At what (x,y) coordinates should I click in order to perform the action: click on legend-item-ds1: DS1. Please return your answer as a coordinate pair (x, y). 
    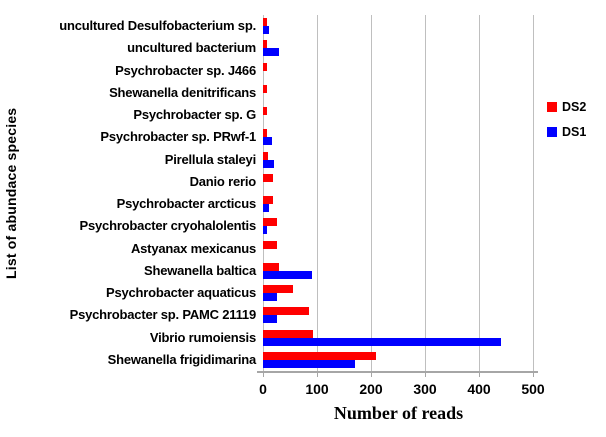
    Looking at the image, I should click on (566, 132).